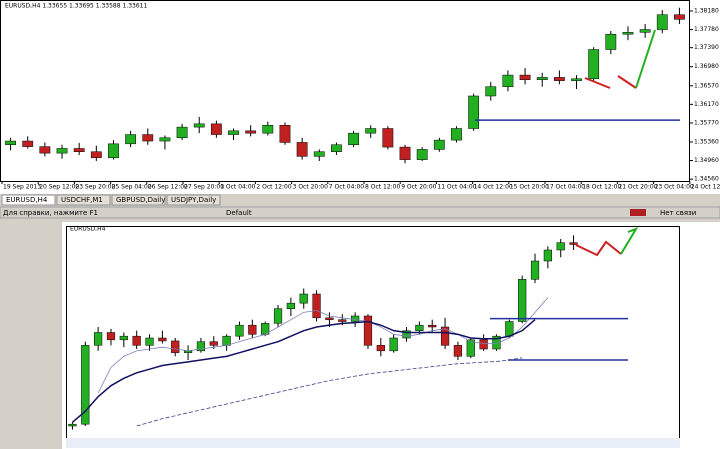 The image size is (720, 449). What do you see at coordinates (95, 187) in the screenshot?
I see `x-tick-label: 23 Sep 20:00` at bounding box center [95, 187].